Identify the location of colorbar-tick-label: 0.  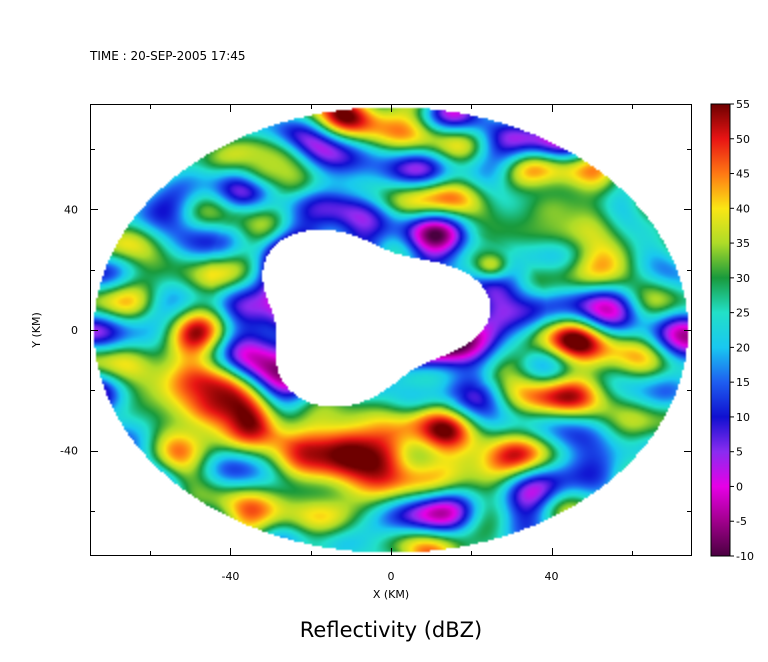
(739, 486).